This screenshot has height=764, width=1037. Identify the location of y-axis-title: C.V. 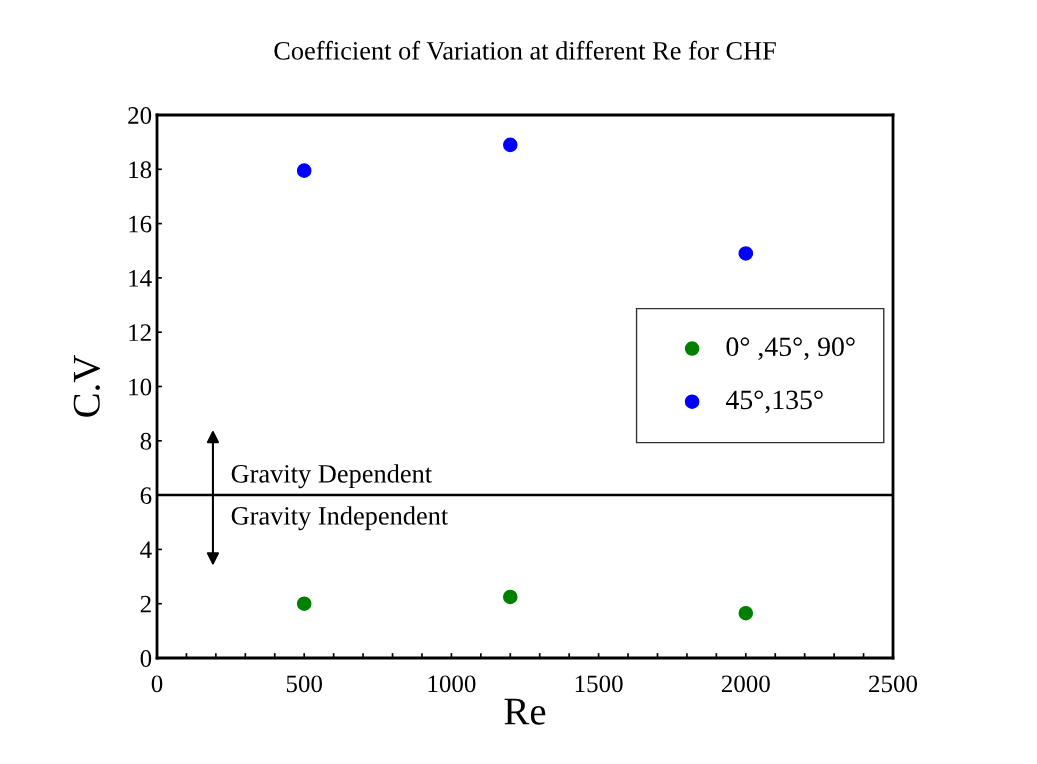
(86, 386).